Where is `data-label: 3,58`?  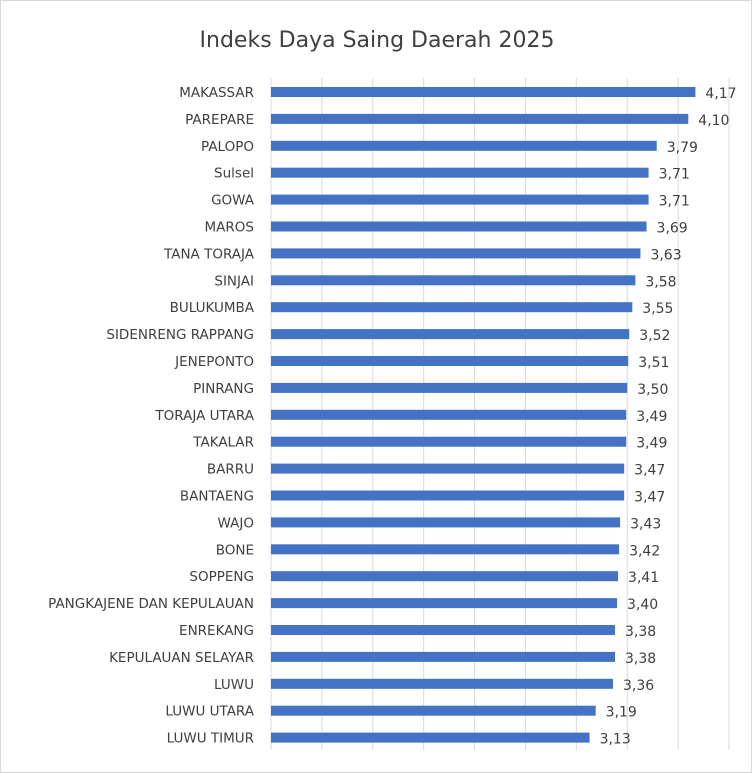 data-label: 3,58 is located at coordinates (660, 282).